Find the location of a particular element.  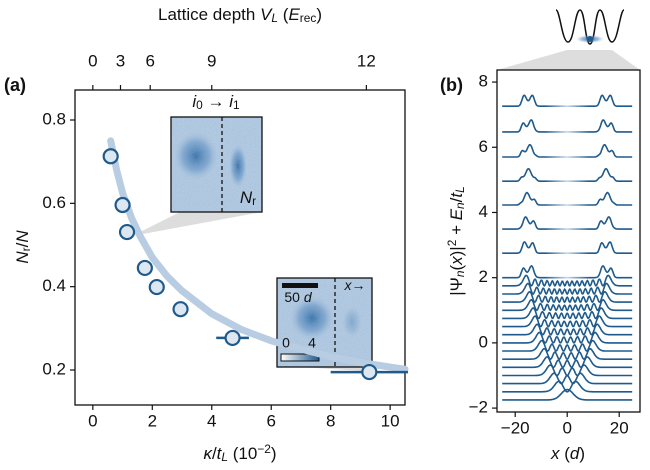

colorbar-tick-label: 4 is located at coordinates (312, 343).